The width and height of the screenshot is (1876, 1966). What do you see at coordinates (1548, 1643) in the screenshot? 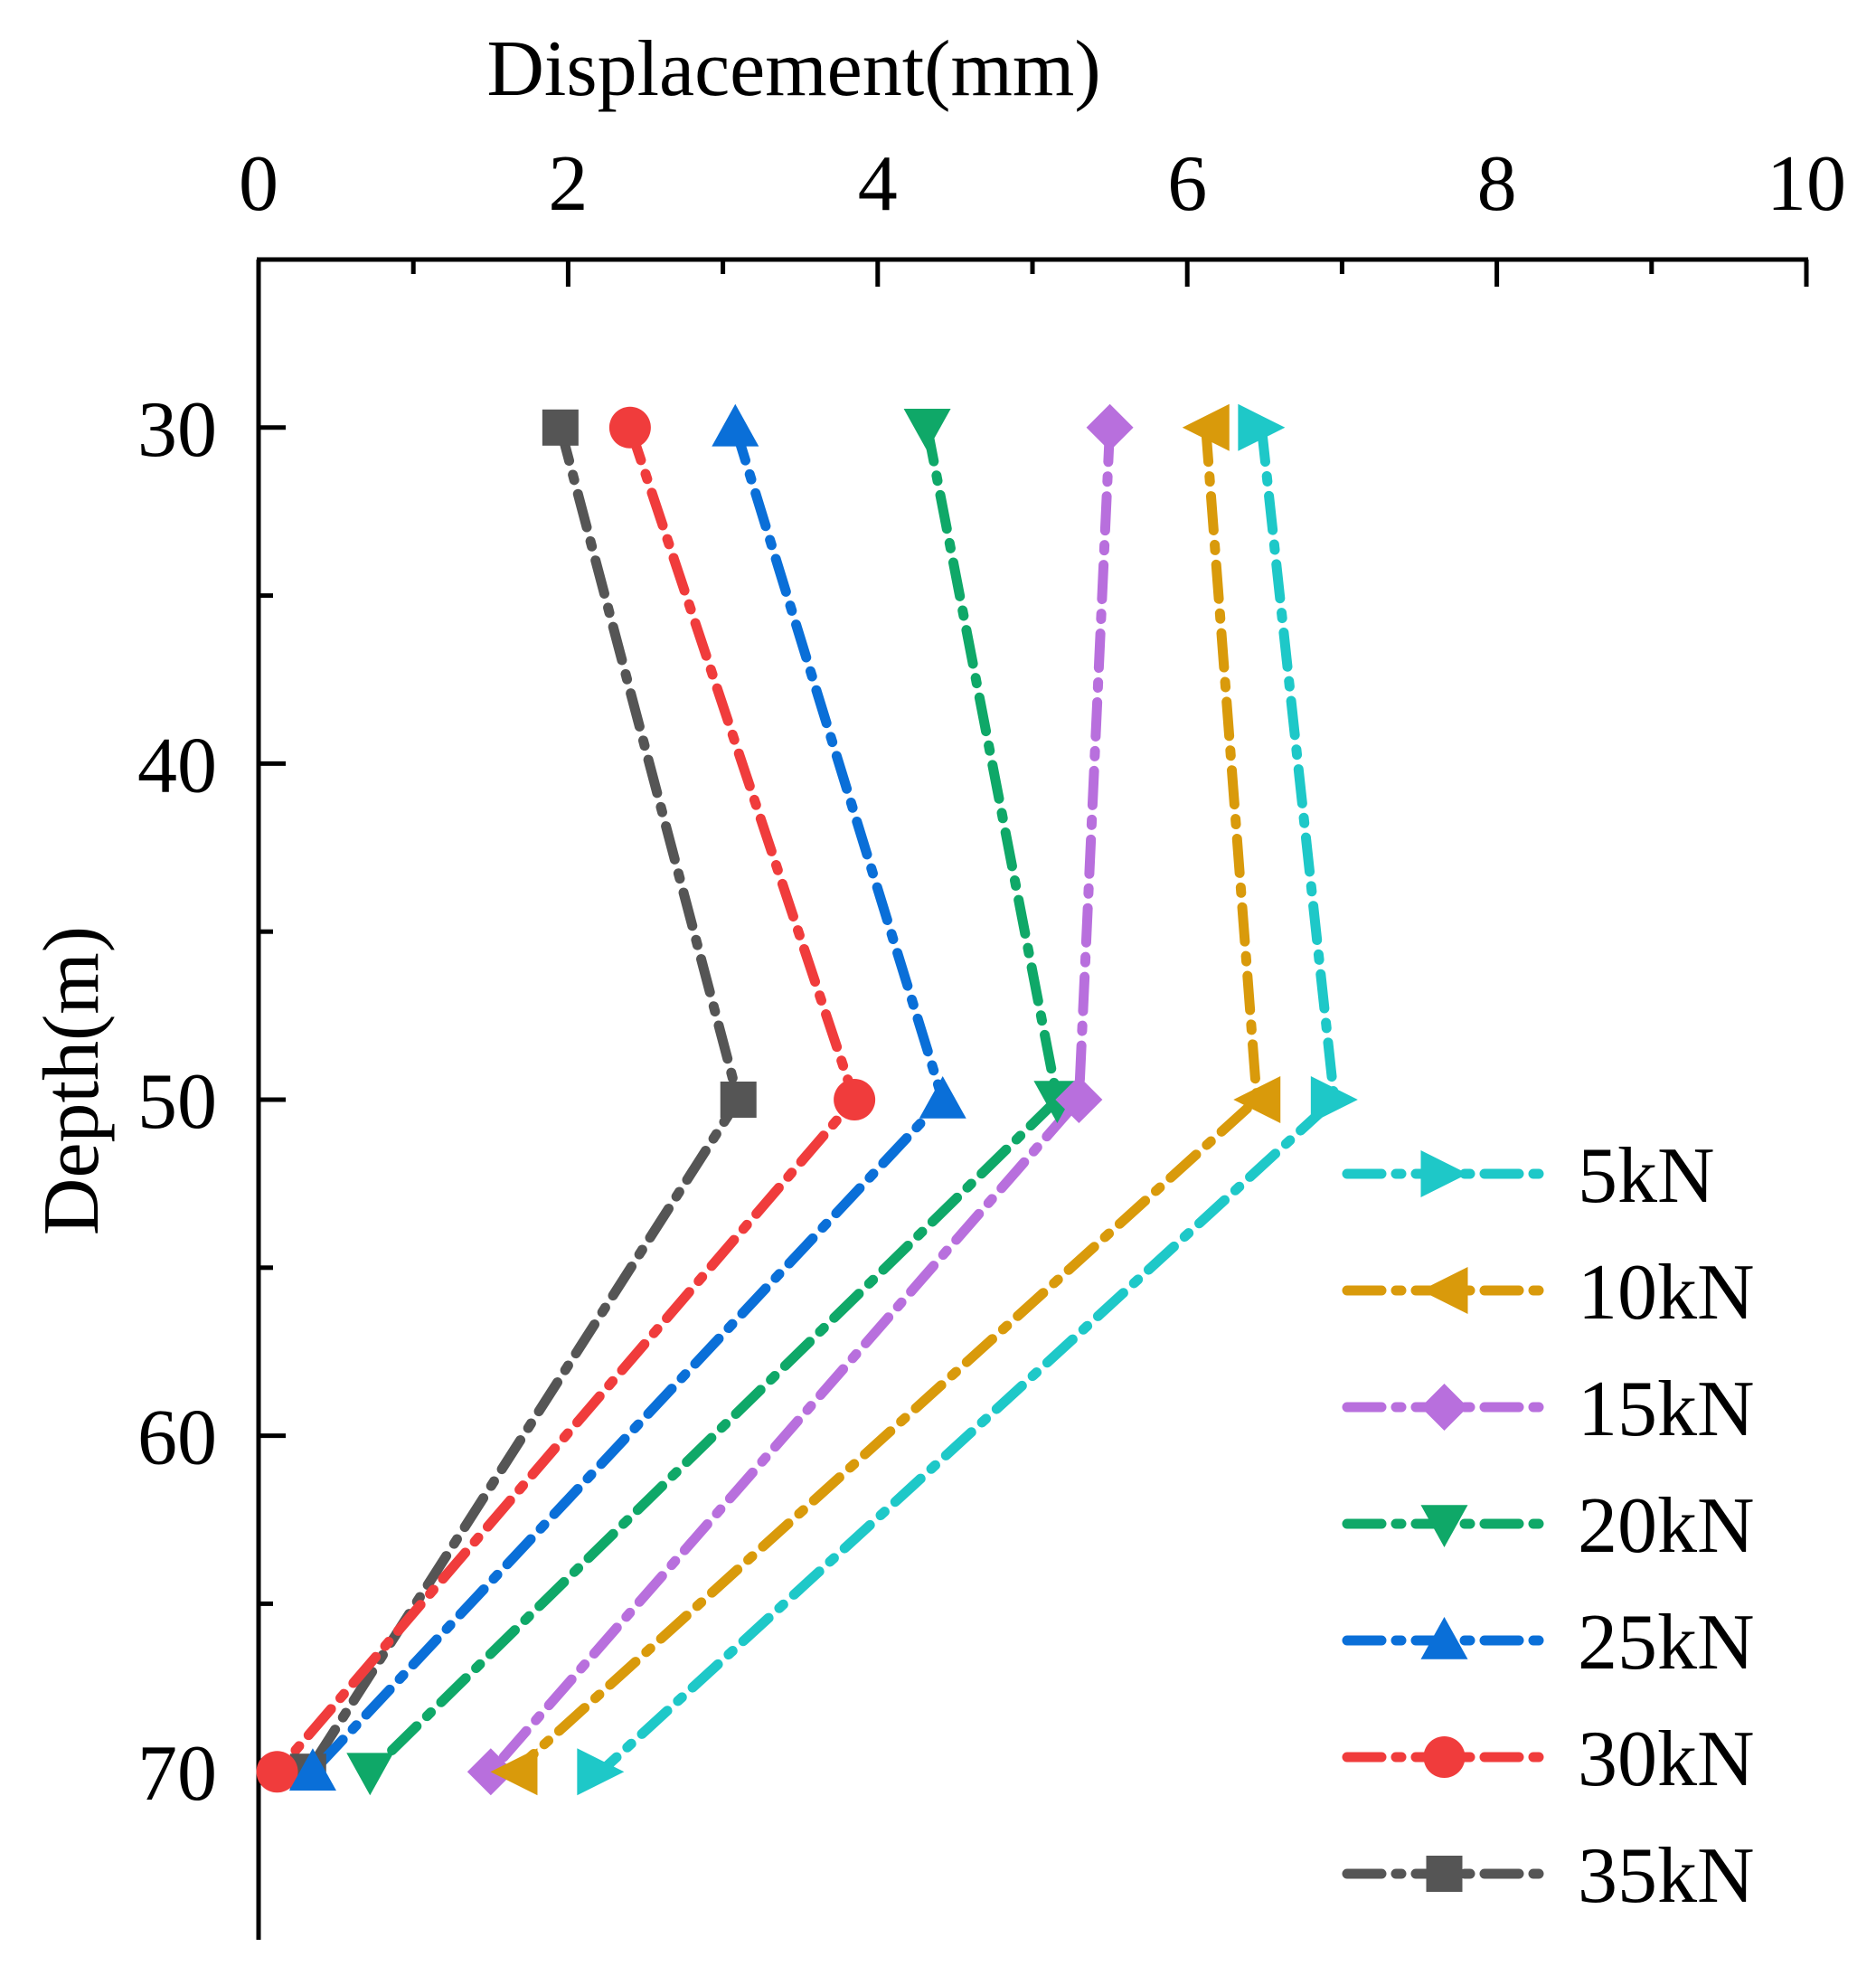
I see `legend-item: 25kN` at bounding box center [1548, 1643].